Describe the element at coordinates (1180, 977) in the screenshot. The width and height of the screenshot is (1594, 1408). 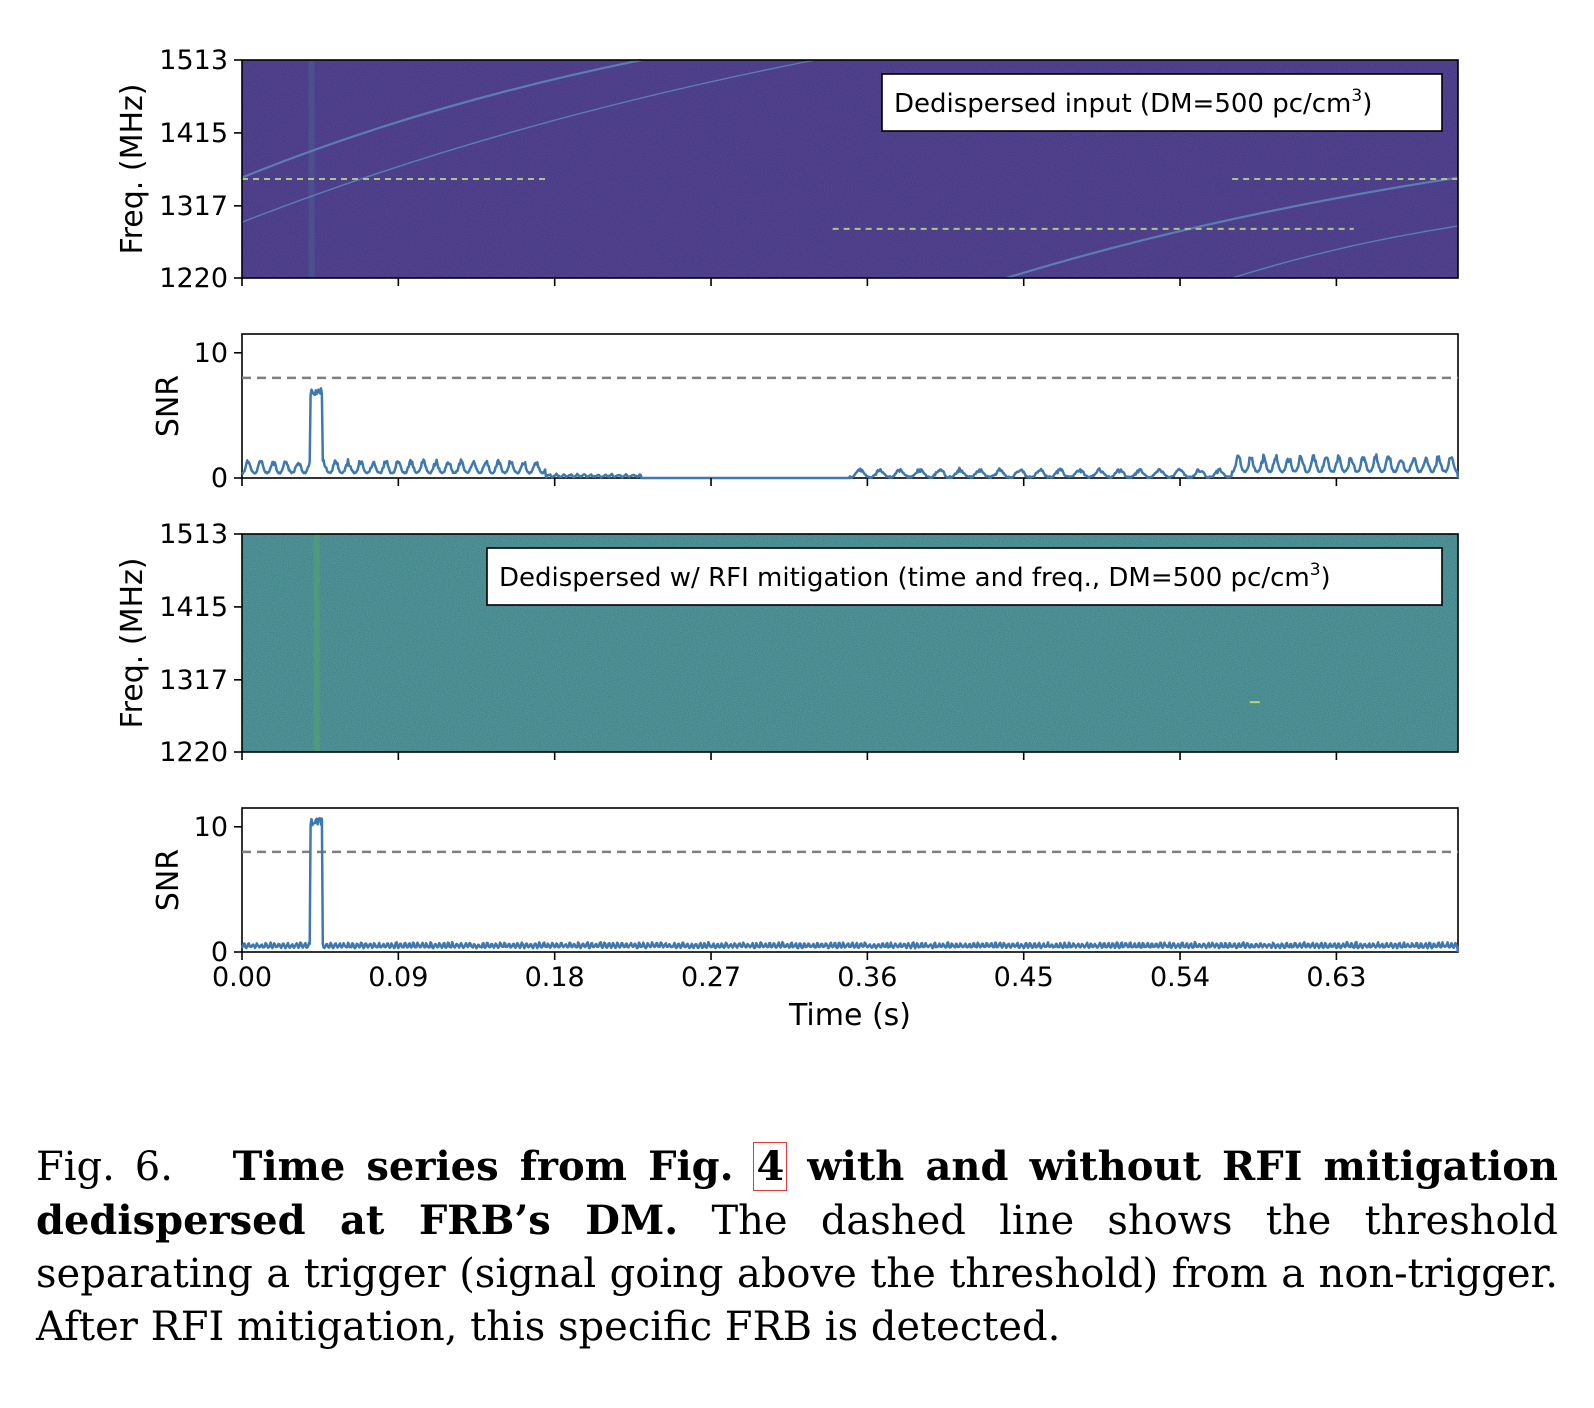
I see `x-tick-label: 0.54` at that location.